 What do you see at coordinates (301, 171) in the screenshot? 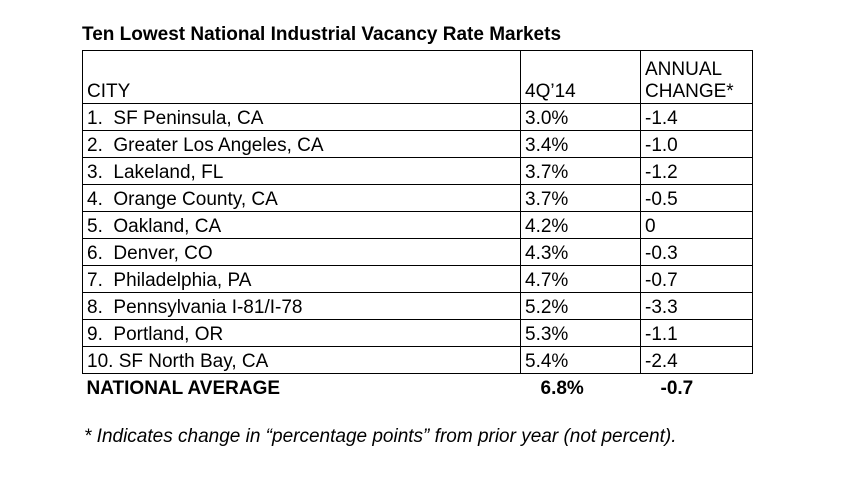
I see `city-cell: 3. Lakeland, FL` at bounding box center [301, 171].